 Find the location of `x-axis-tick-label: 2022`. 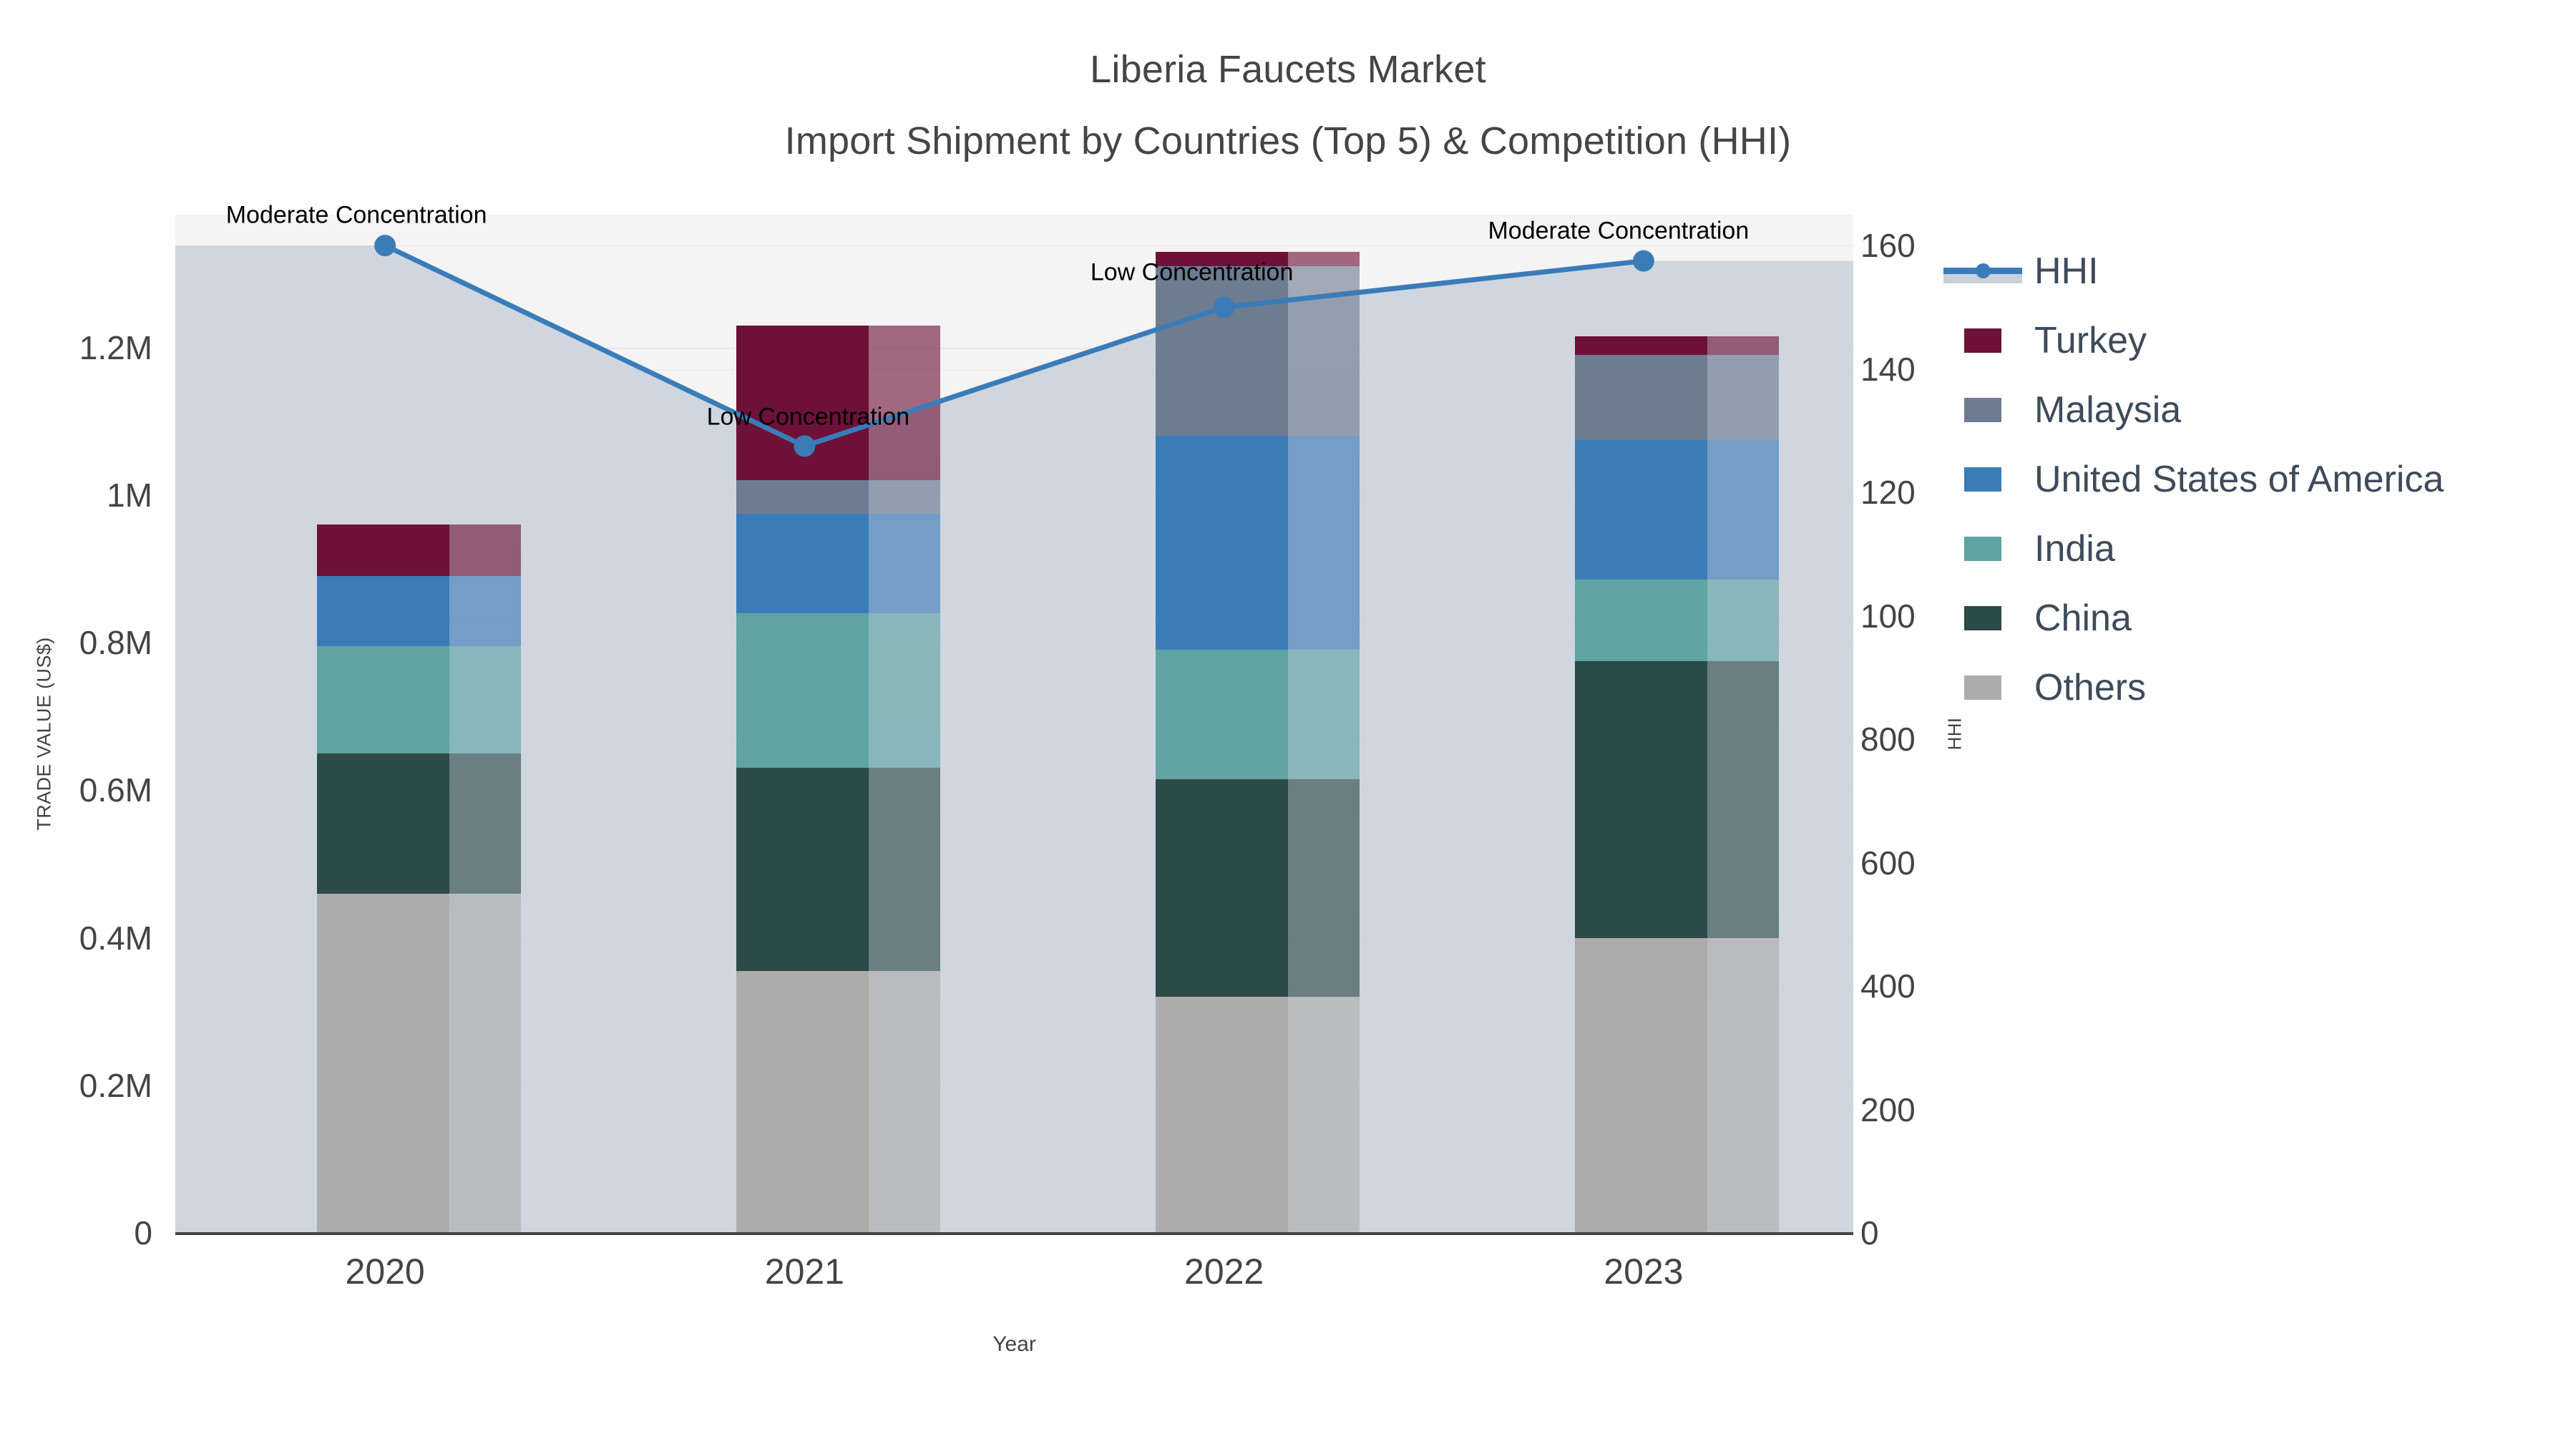

x-axis-tick-label: 2022 is located at coordinates (1224, 1272).